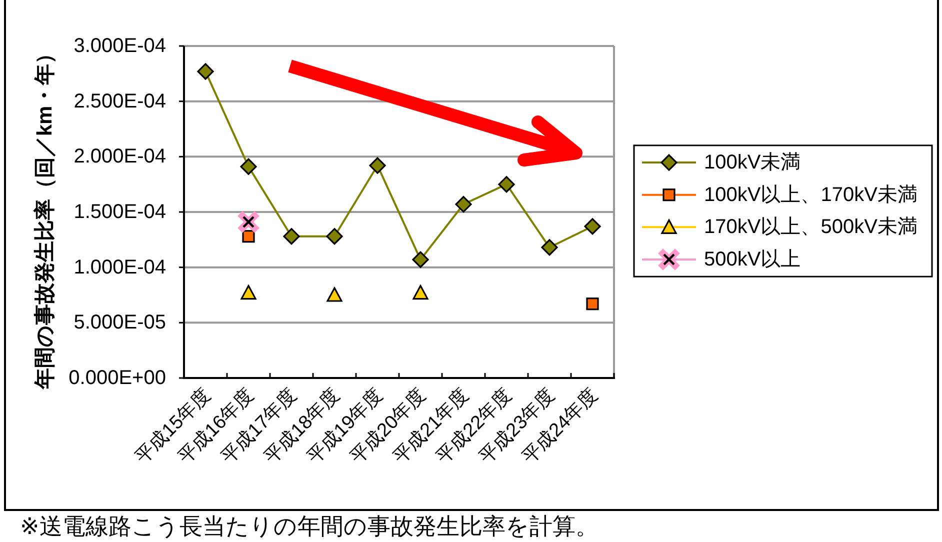 This screenshot has height=542, width=942. What do you see at coordinates (752, 163) in the screenshot?
I see `legend-label: 100kV未満` at bounding box center [752, 163].